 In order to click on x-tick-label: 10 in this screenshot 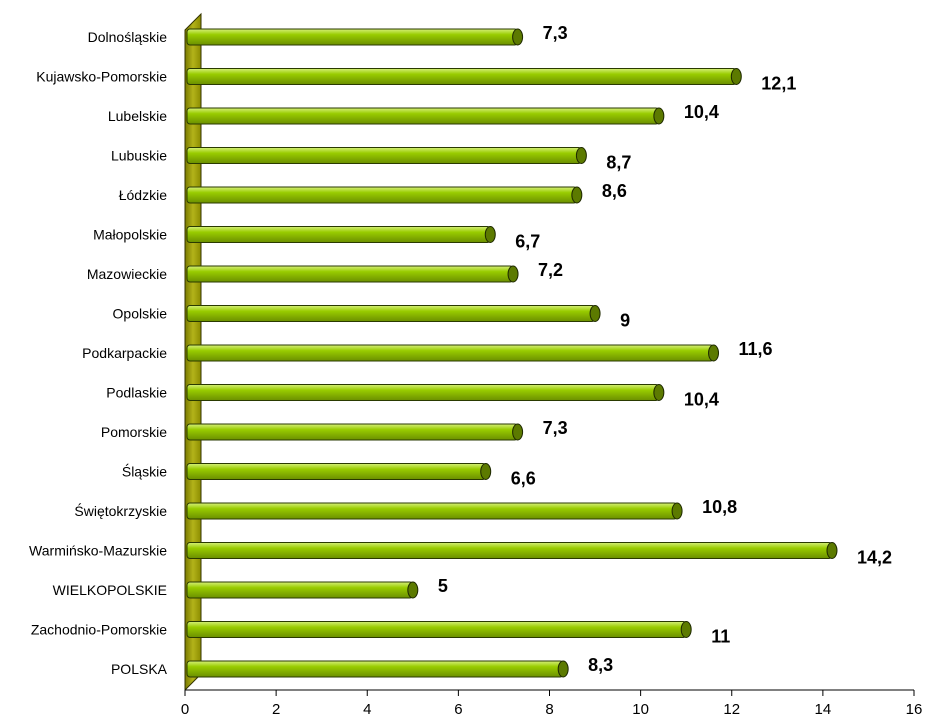, I will do `click(640, 709)`.